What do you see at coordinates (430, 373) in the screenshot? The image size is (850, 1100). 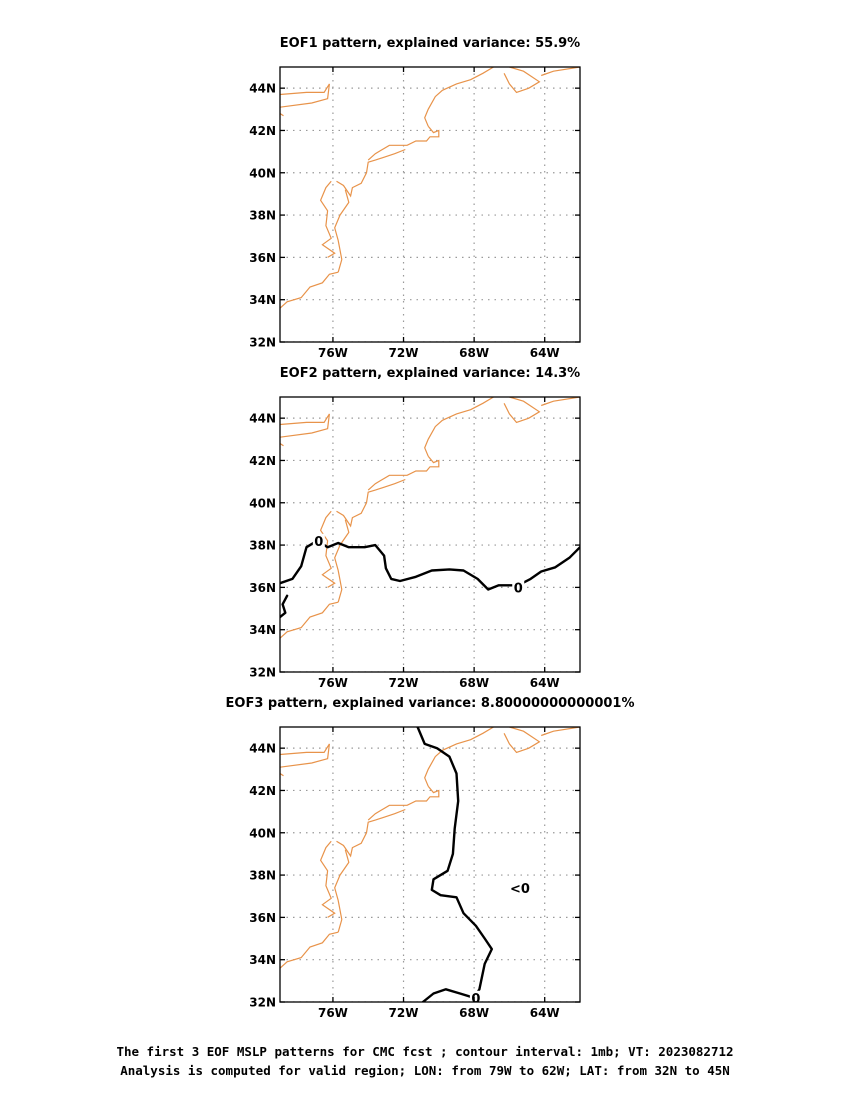 I see `eof2-title: EOF2 pattern, explained variance: 14.3%` at bounding box center [430, 373].